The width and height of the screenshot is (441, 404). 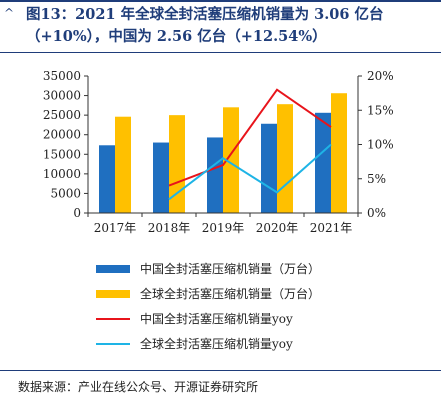 I want to click on china-yoy-line, so click(x=250, y=137).